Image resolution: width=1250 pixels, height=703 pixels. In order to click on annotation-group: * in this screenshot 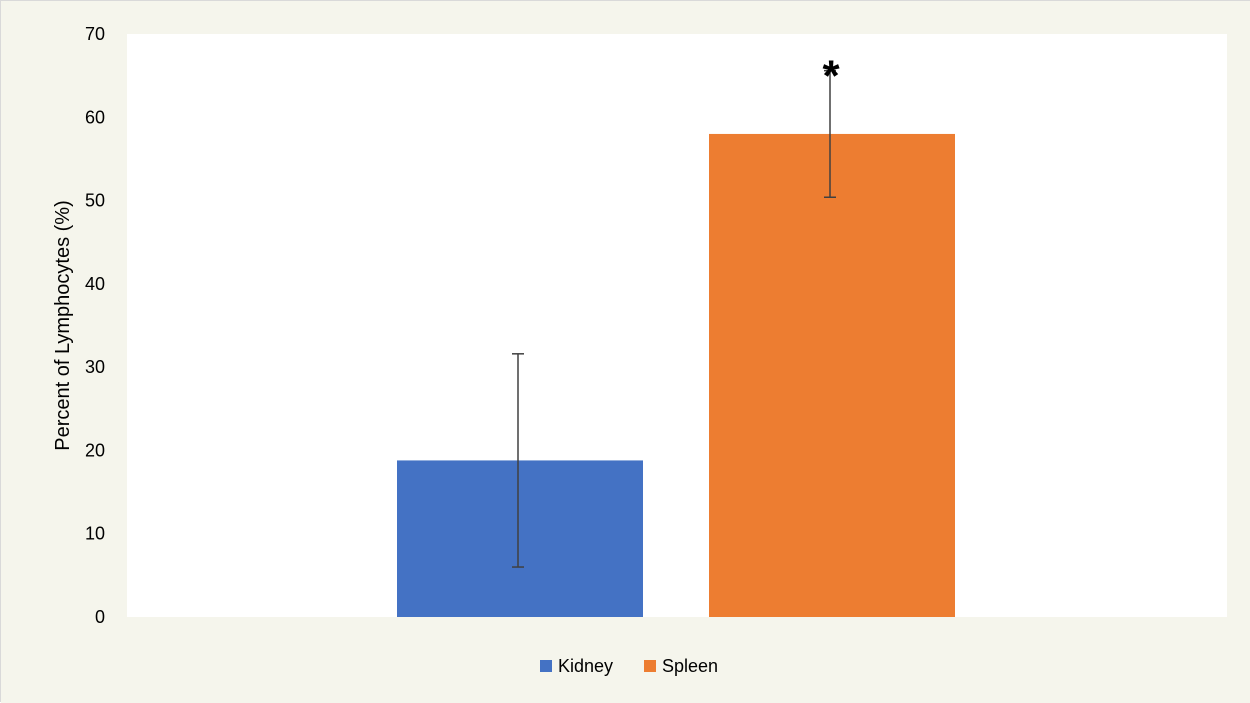, I will do `click(831, 76)`.